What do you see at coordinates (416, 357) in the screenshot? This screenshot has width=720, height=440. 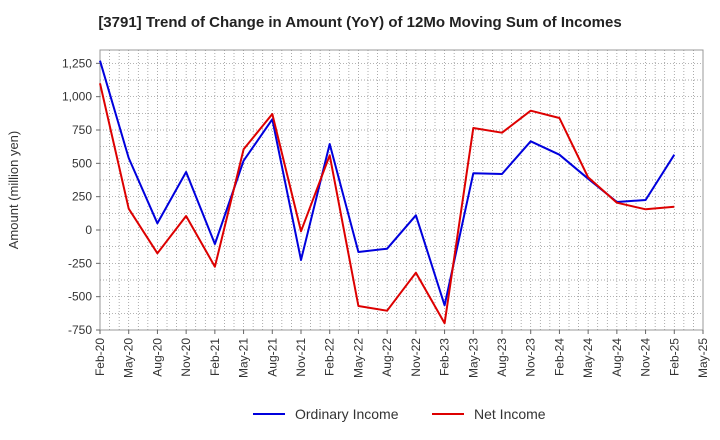 I see `x-tick-label: Nov-22` at bounding box center [416, 357].